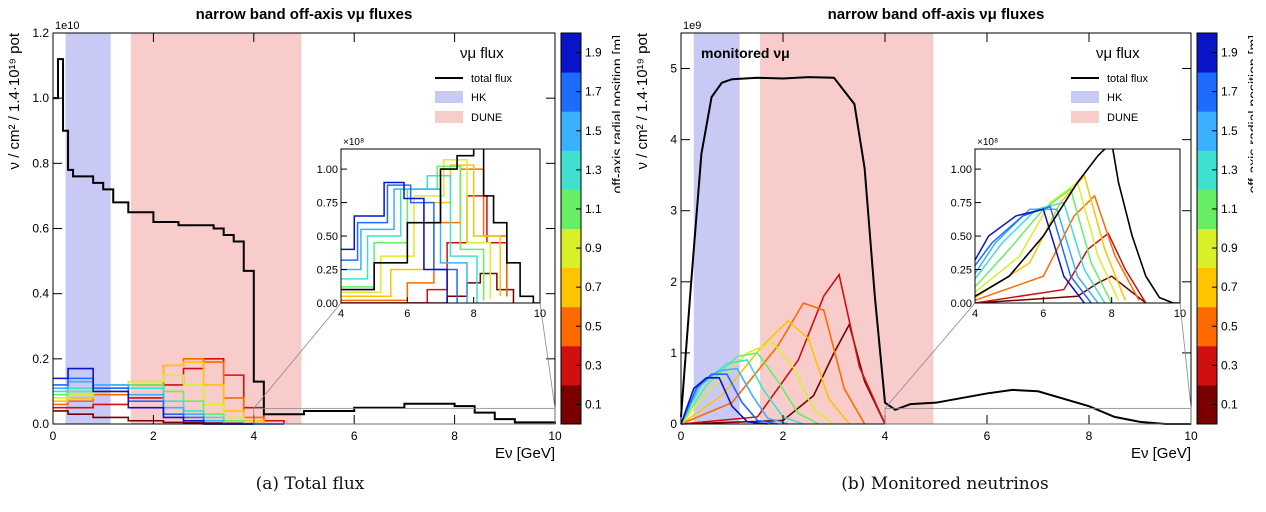  I want to click on colorbar-tick-label: 1.1, so click(1229, 209).